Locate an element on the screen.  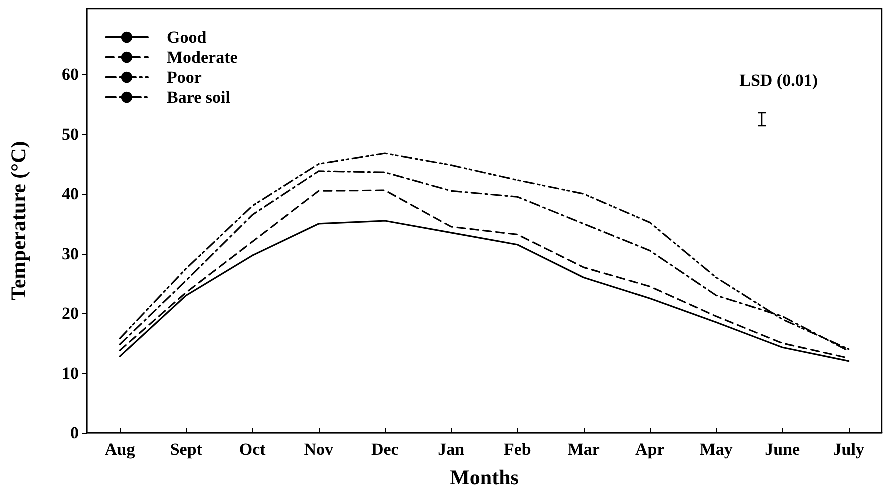
x-tick-label: Jan is located at coordinates (452, 449).